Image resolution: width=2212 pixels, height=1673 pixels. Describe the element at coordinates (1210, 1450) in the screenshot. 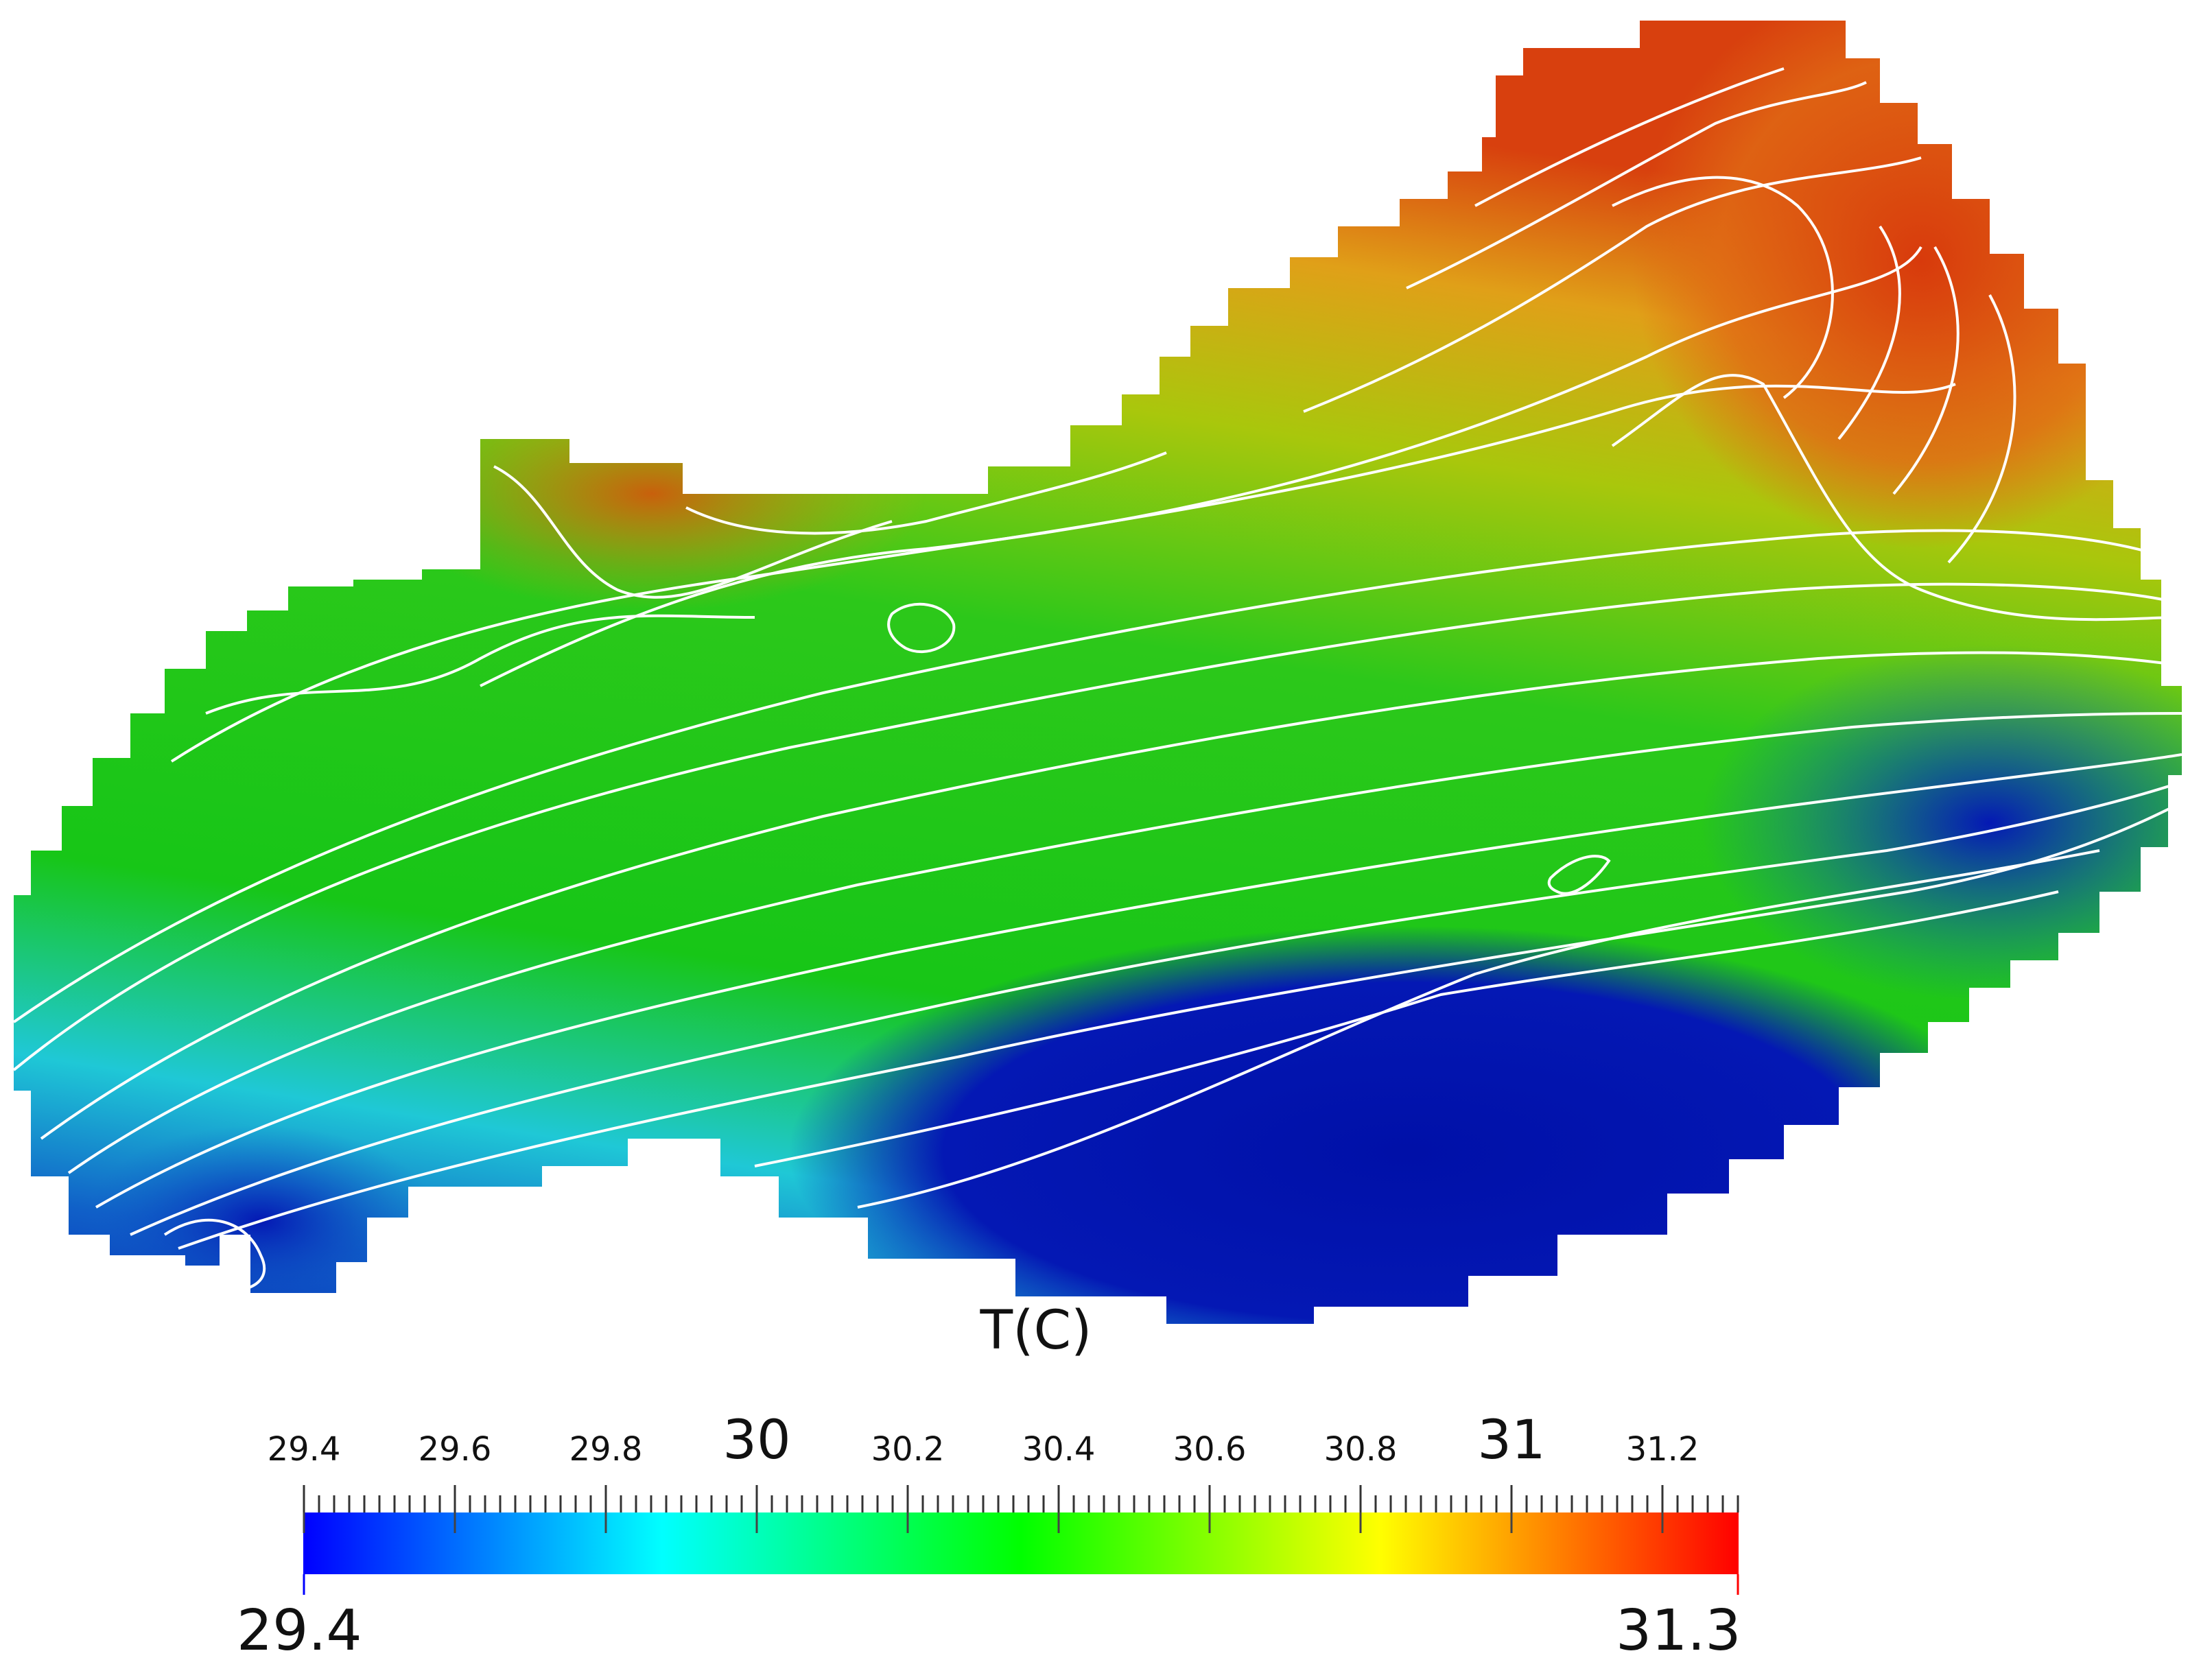

I see `colorbar-tick-label: 30.6` at that location.